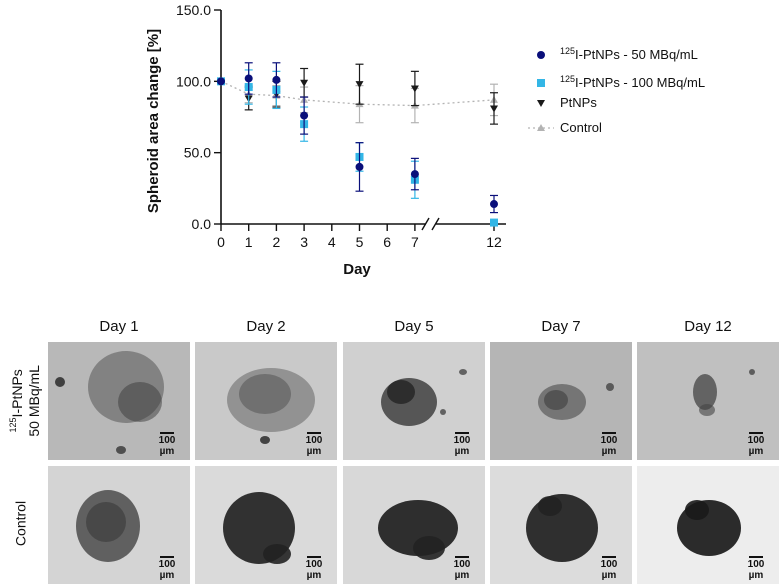 This screenshot has height=587, width=782. I want to click on y-tick-label: 150.0, so click(193, 10).